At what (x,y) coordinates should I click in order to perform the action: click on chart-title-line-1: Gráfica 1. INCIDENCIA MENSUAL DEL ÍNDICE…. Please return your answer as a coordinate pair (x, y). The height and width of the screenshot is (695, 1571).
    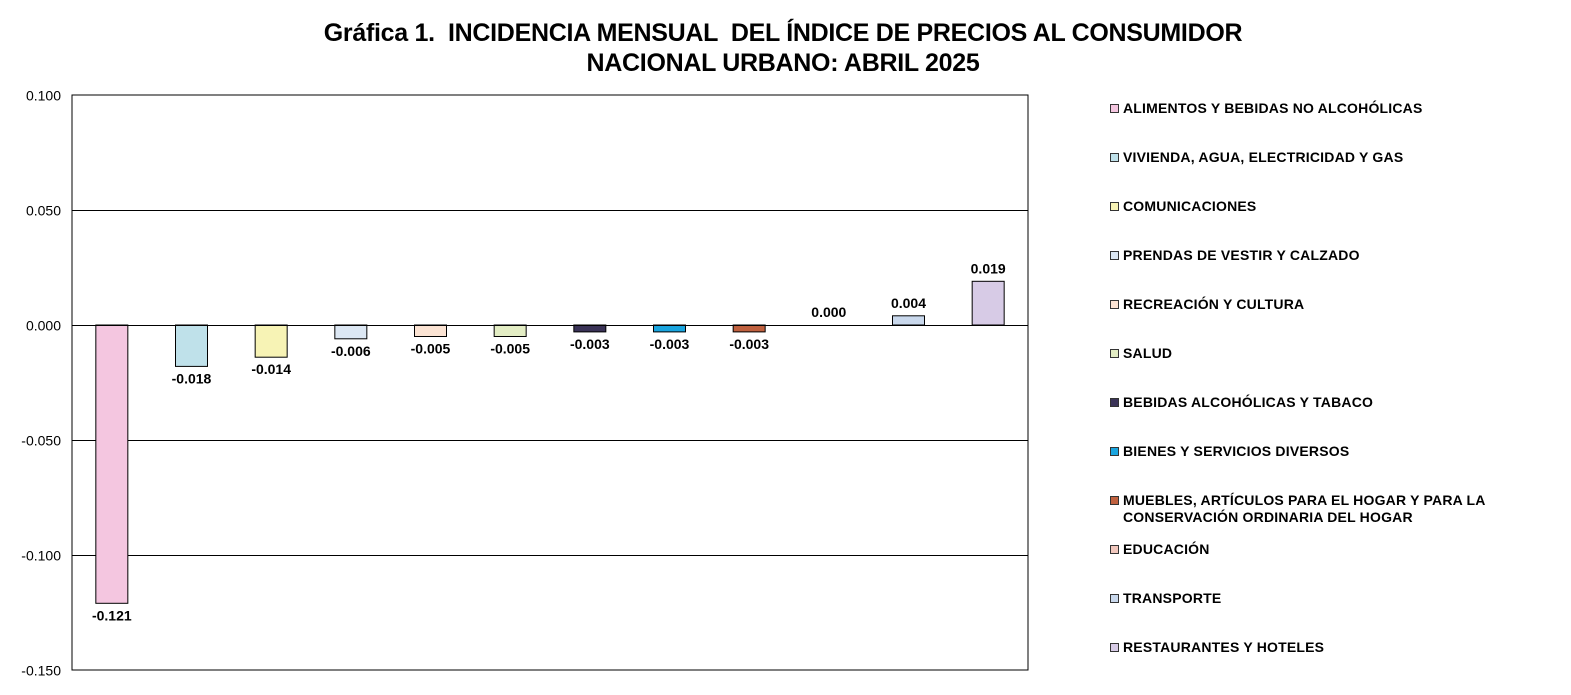
    Looking at the image, I should click on (783, 33).